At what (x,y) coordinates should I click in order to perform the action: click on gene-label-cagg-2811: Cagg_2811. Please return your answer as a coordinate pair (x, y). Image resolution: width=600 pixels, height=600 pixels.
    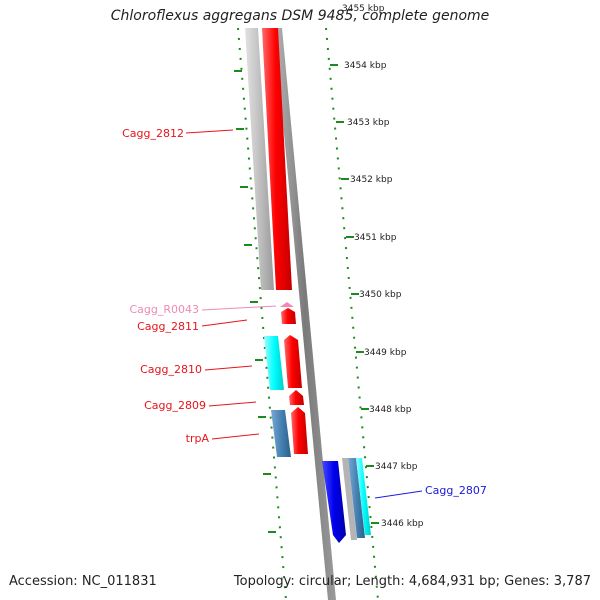
    Looking at the image, I should click on (168, 326).